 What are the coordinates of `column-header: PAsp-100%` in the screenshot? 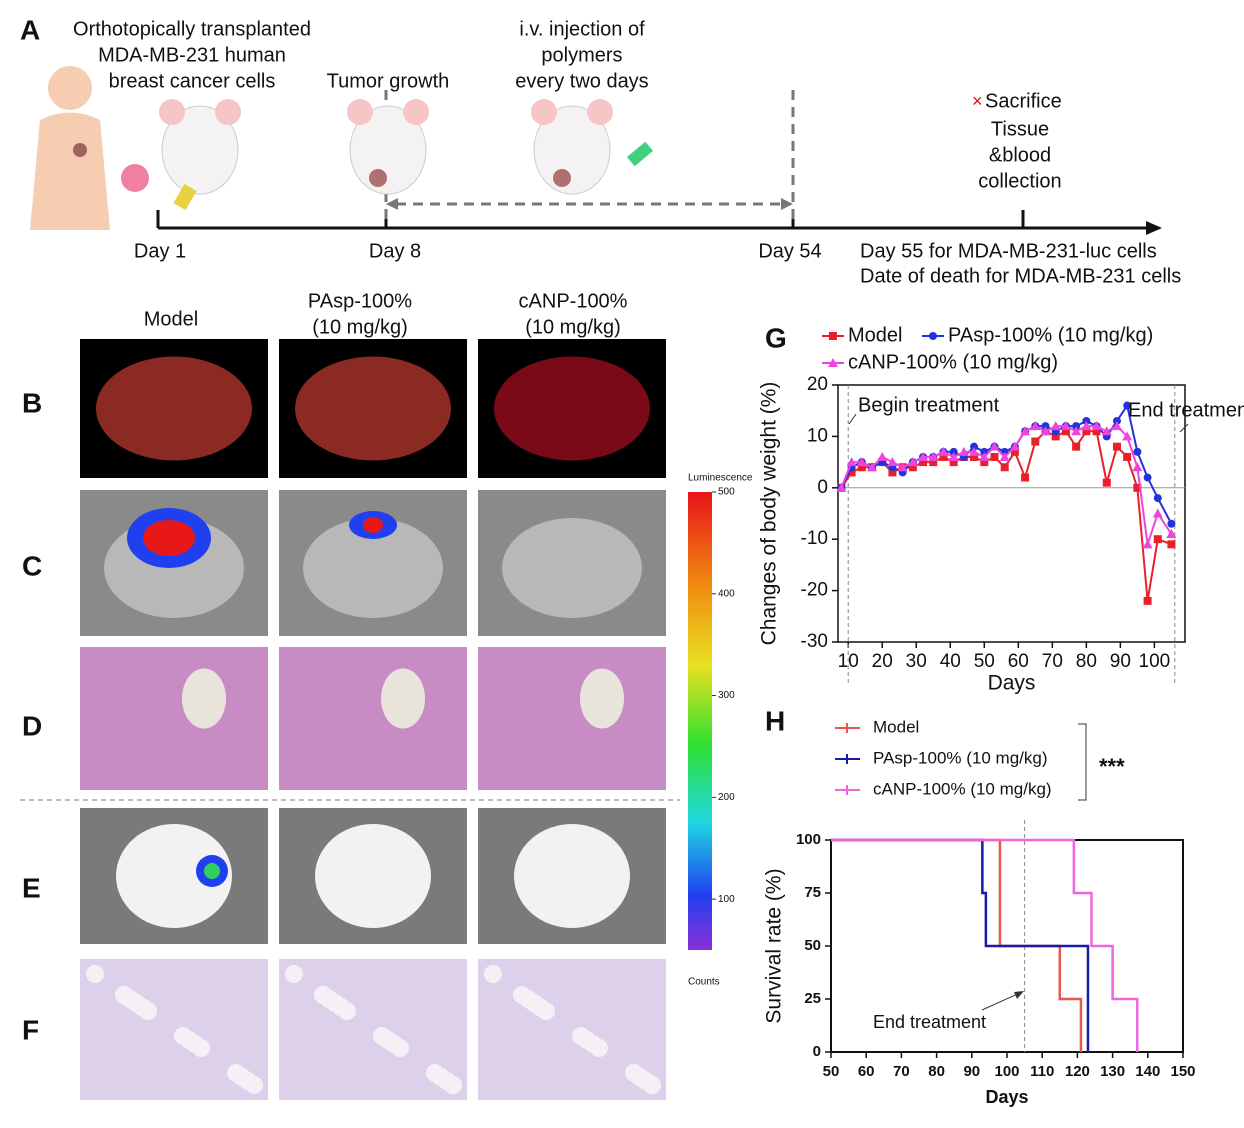 It's located at (360, 301).